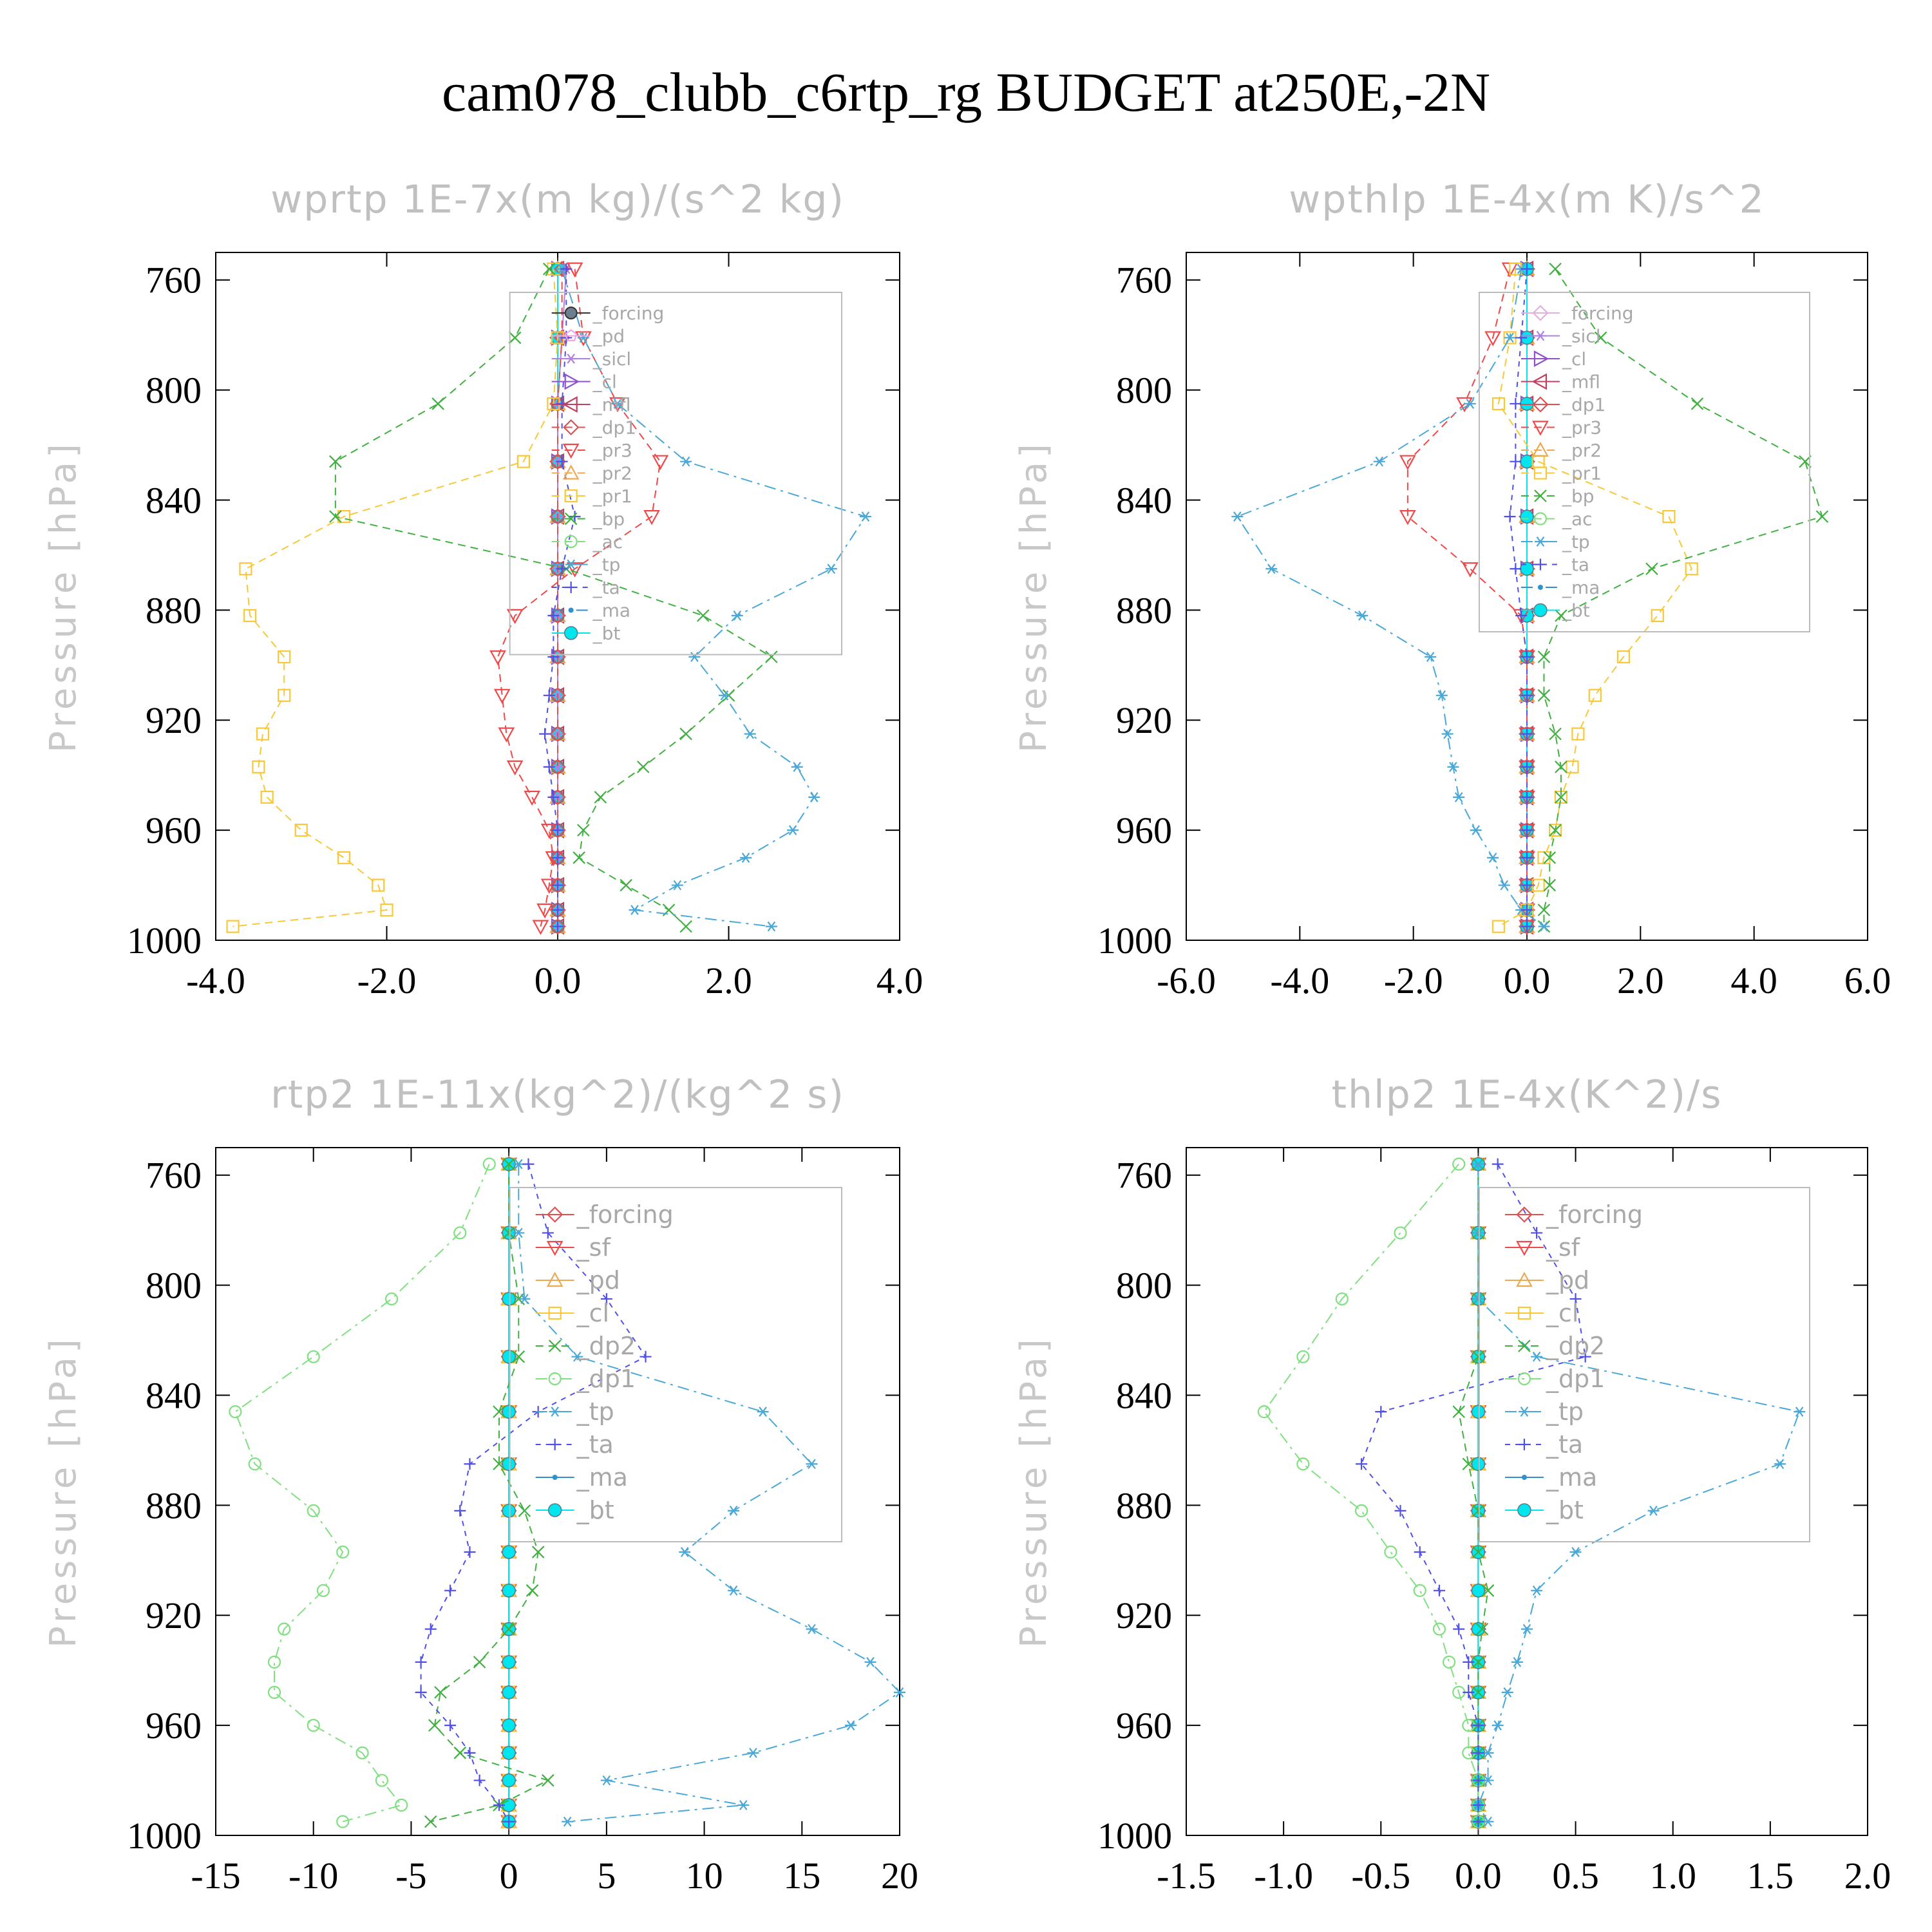 The height and width of the screenshot is (1932, 1932). Describe the element at coordinates (1673, 1876) in the screenshot. I see `x-tick-label: 1.0` at that location.